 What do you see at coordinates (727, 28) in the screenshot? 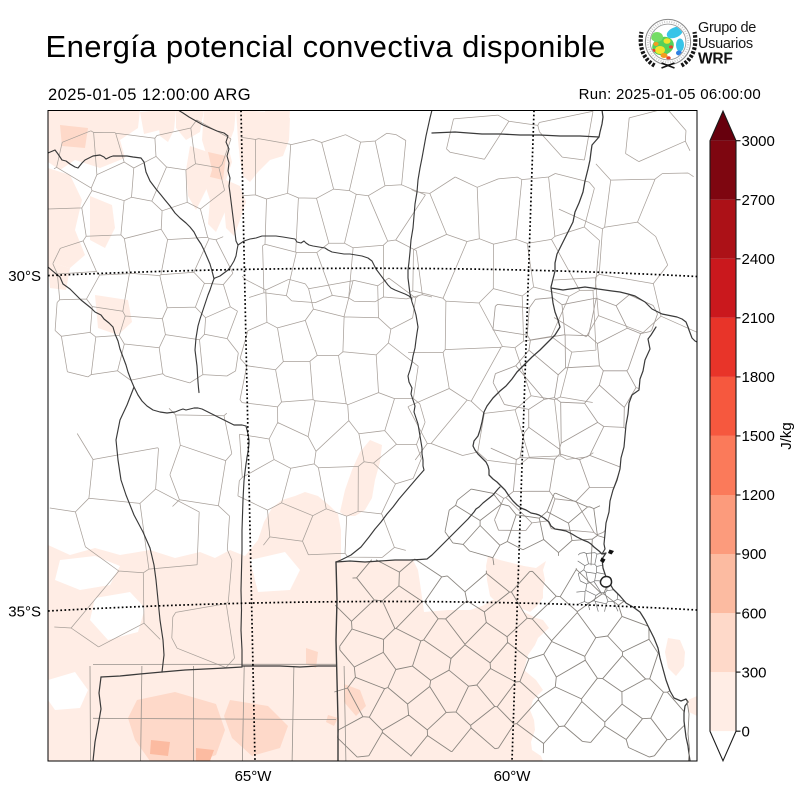
I see `svg-text: Grupo de` at bounding box center [727, 28].